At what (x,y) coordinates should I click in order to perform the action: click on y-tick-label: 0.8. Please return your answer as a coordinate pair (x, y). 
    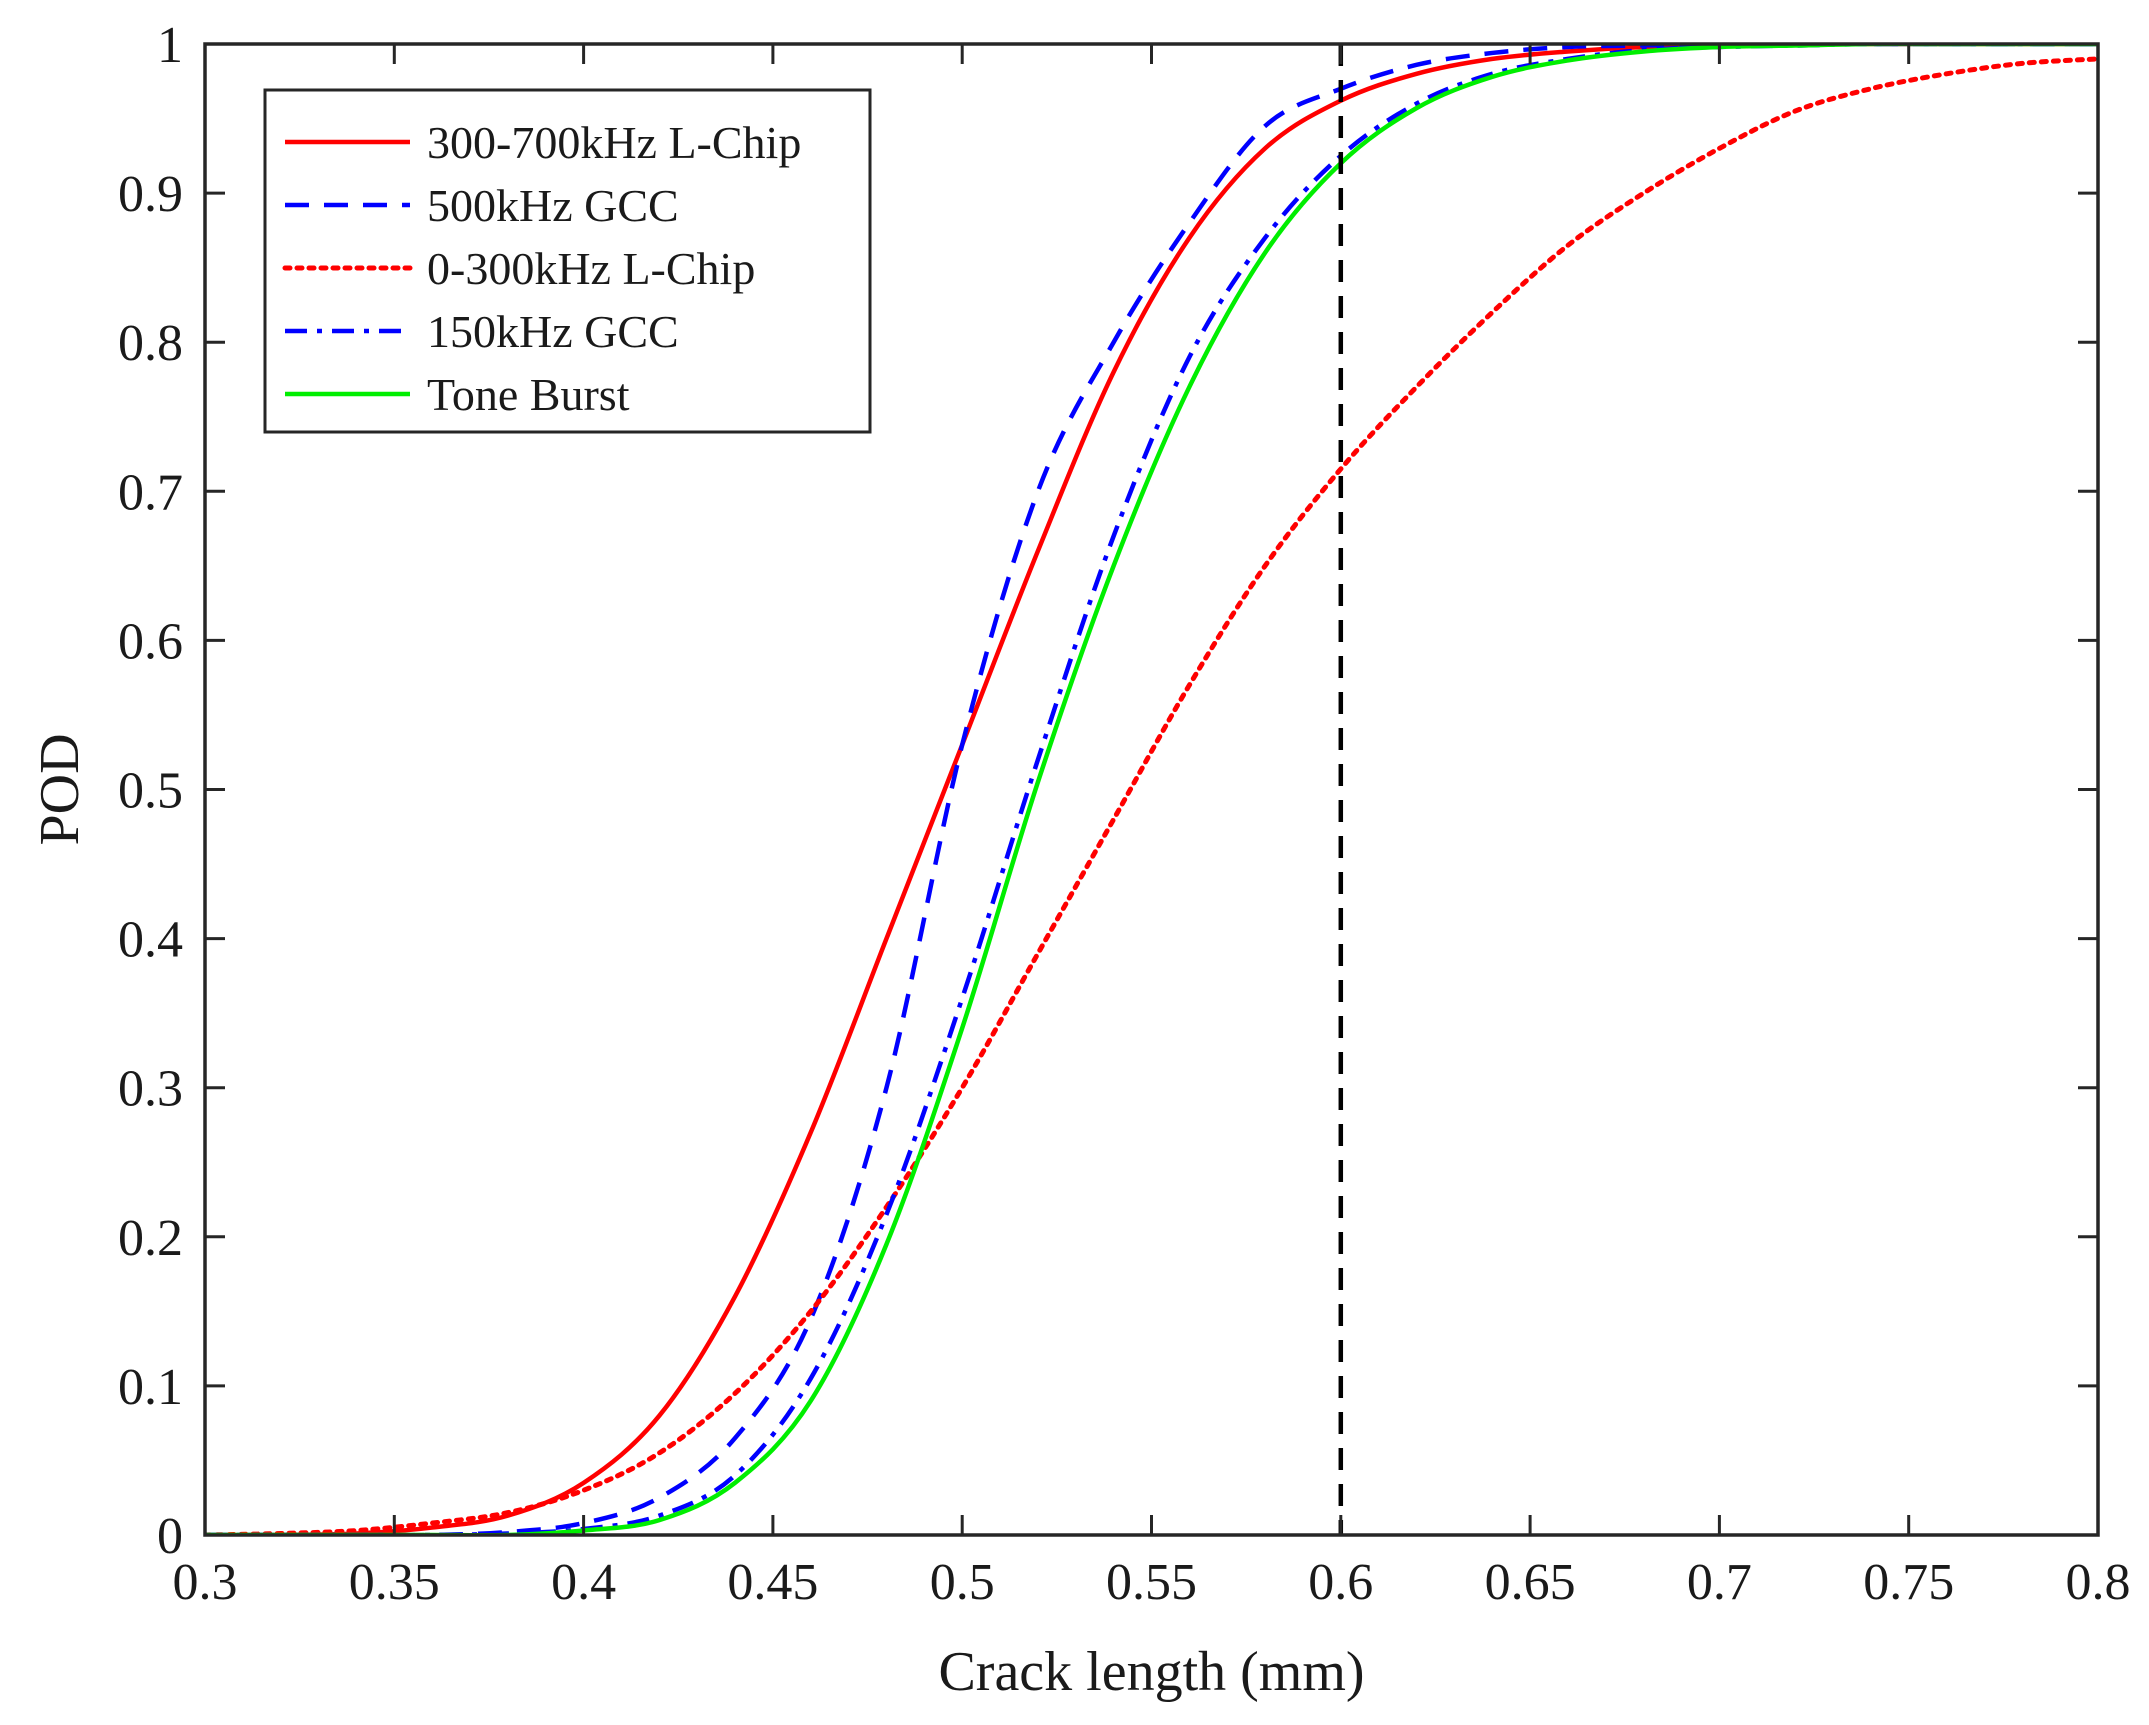
    Looking at the image, I should click on (150, 343).